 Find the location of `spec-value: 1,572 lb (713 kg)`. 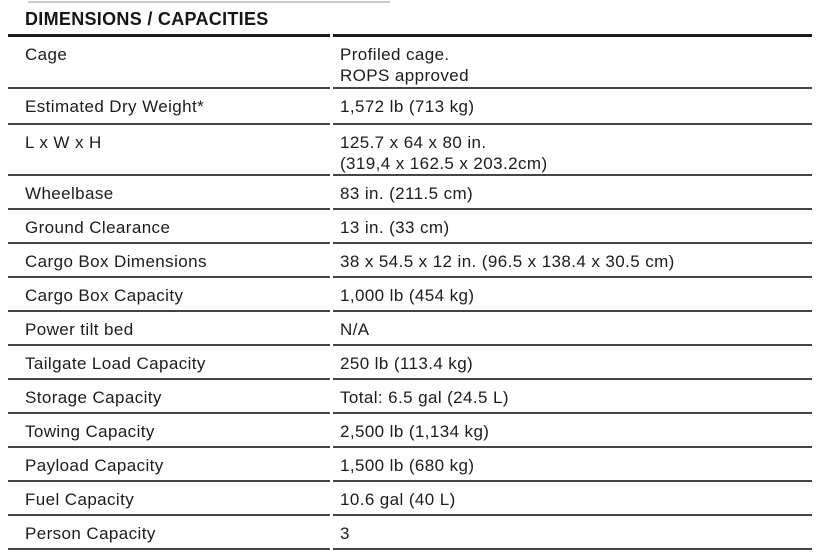

spec-value: 1,572 lb (713 kg) is located at coordinates (572, 107).